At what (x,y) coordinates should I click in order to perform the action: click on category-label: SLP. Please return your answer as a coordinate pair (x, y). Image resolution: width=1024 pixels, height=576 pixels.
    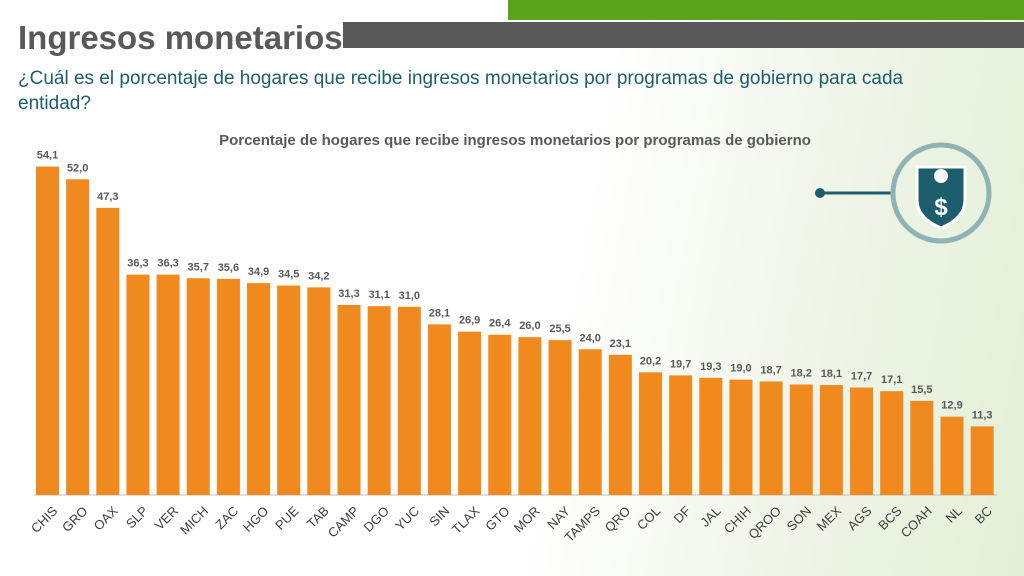
    Looking at the image, I should click on (137, 517).